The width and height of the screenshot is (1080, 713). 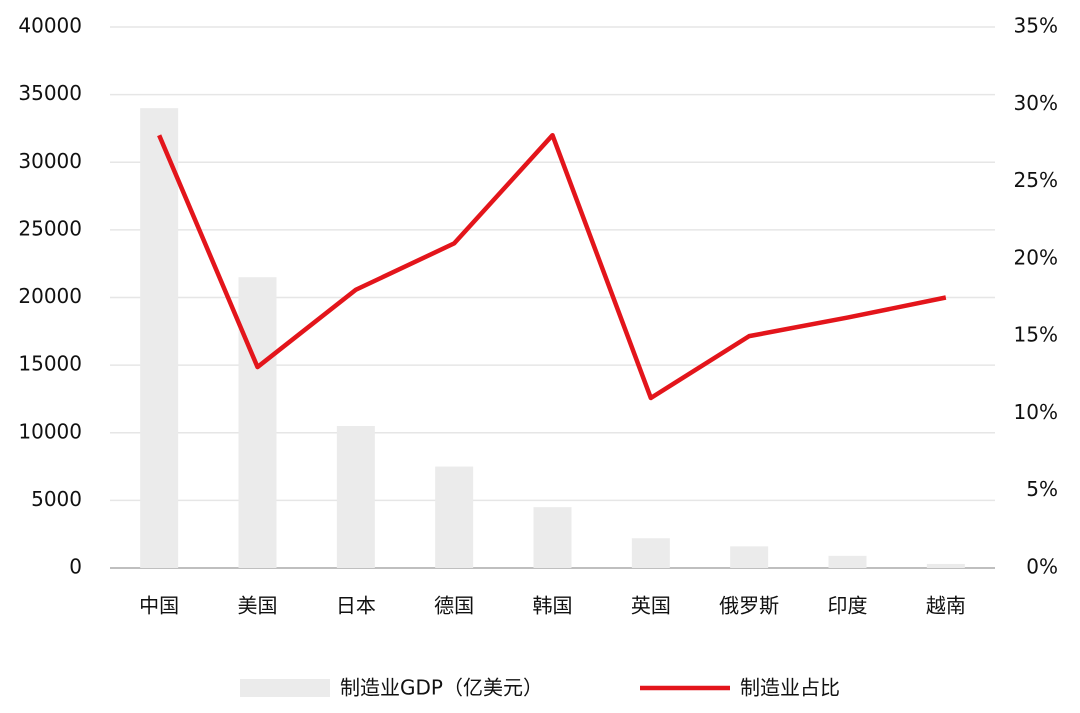 I want to click on x-tick-label: 俄罗斯, so click(x=749, y=606).